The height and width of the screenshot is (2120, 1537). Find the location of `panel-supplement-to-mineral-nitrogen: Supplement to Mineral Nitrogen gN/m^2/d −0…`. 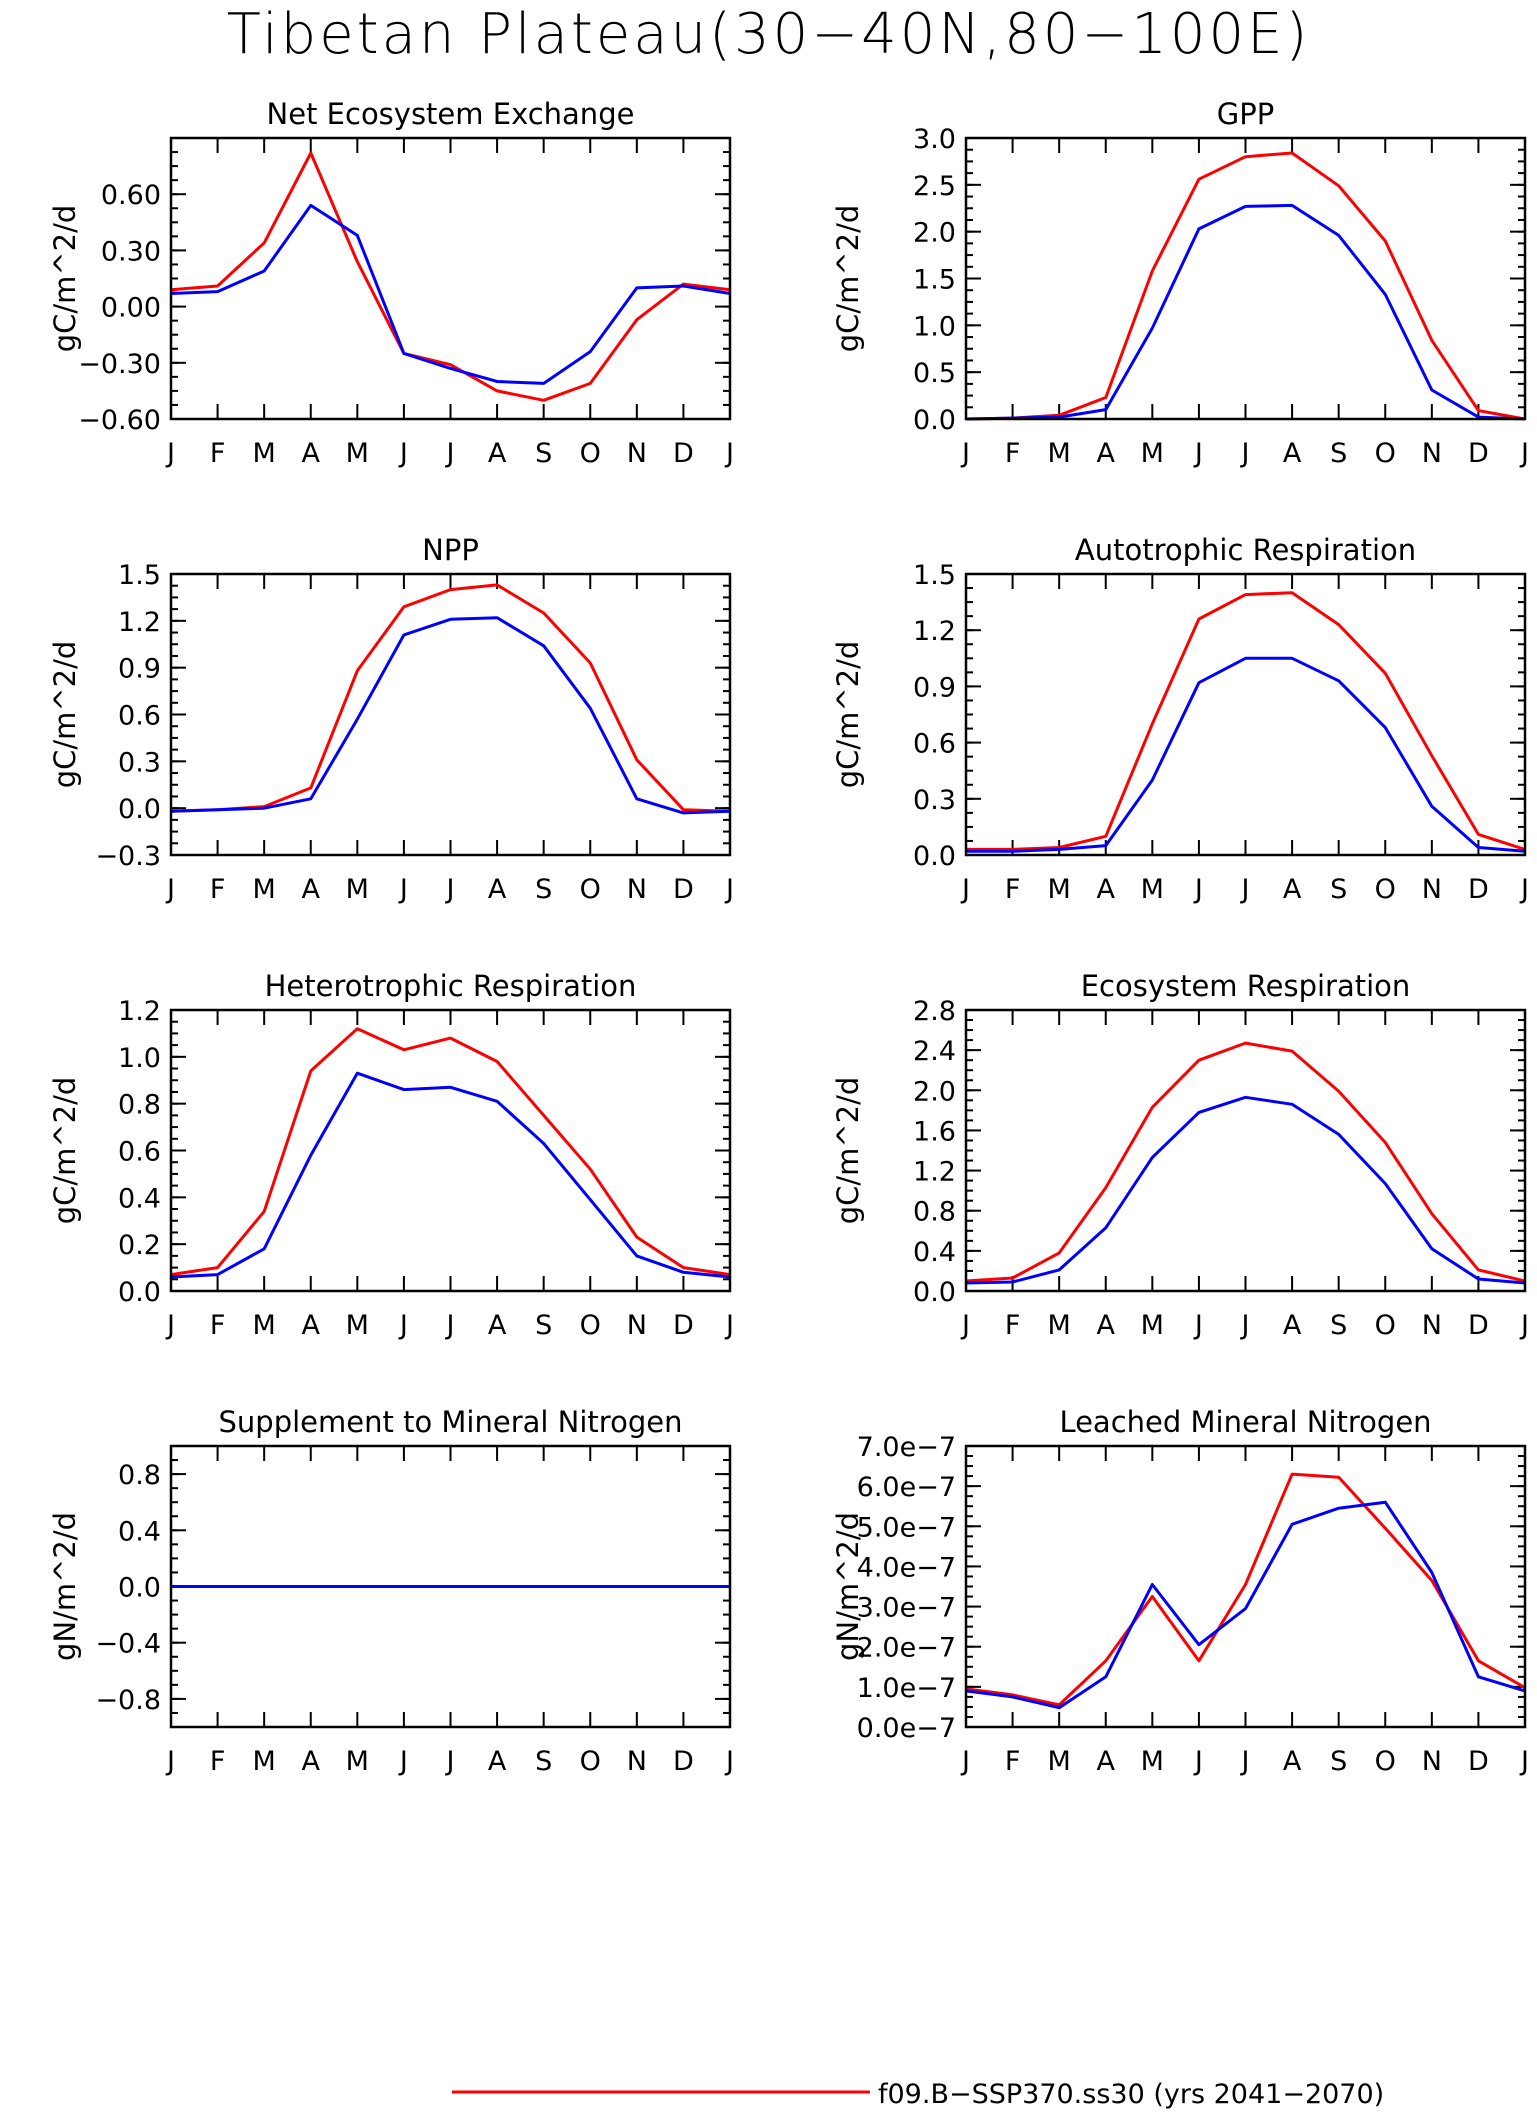

panel-supplement-to-mineral-nitrogen: Supplement to Mineral Nitrogen gN/m^2/d −0… is located at coordinates (391, 1591).